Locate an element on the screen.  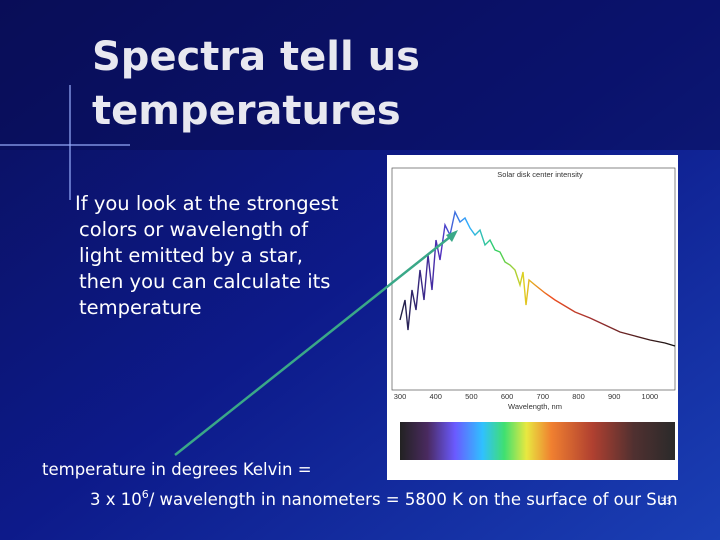
body-line: temperature is located at coordinates (140, 307).